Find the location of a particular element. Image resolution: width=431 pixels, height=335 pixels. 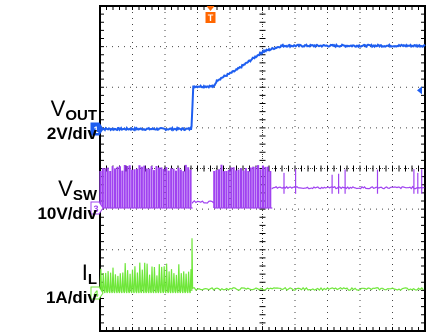

vsw-trace is located at coordinates (262, 186).